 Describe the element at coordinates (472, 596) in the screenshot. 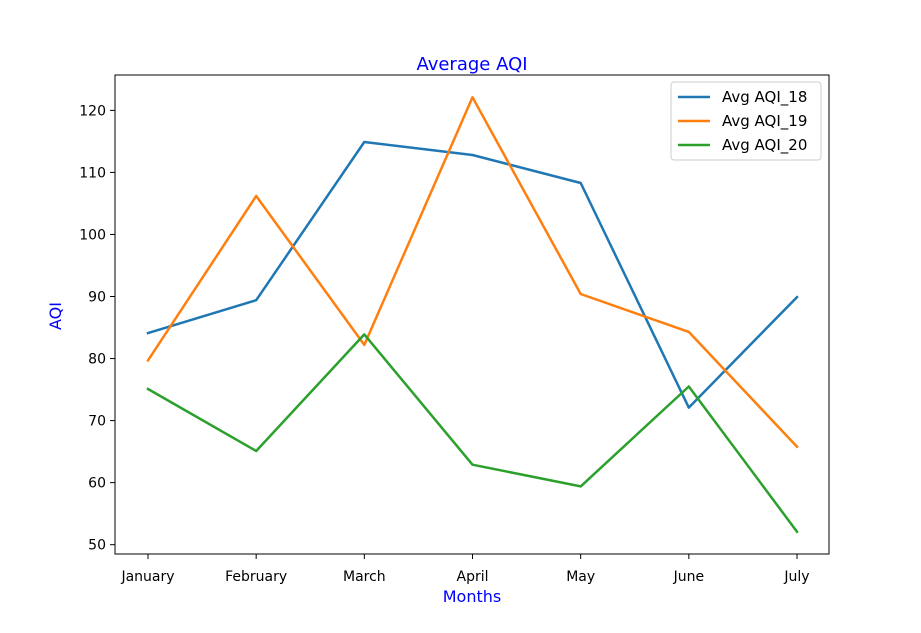

I see `x-axis-label: Months` at that location.